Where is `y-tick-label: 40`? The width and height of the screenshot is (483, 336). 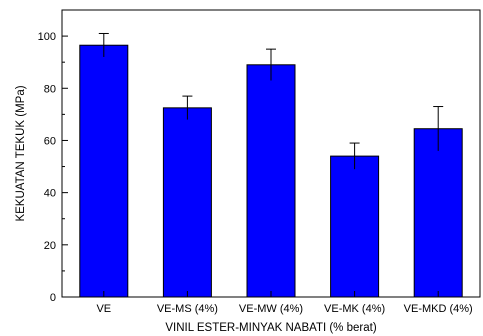
y-tick-label: 40 is located at coordinates (50, 194).